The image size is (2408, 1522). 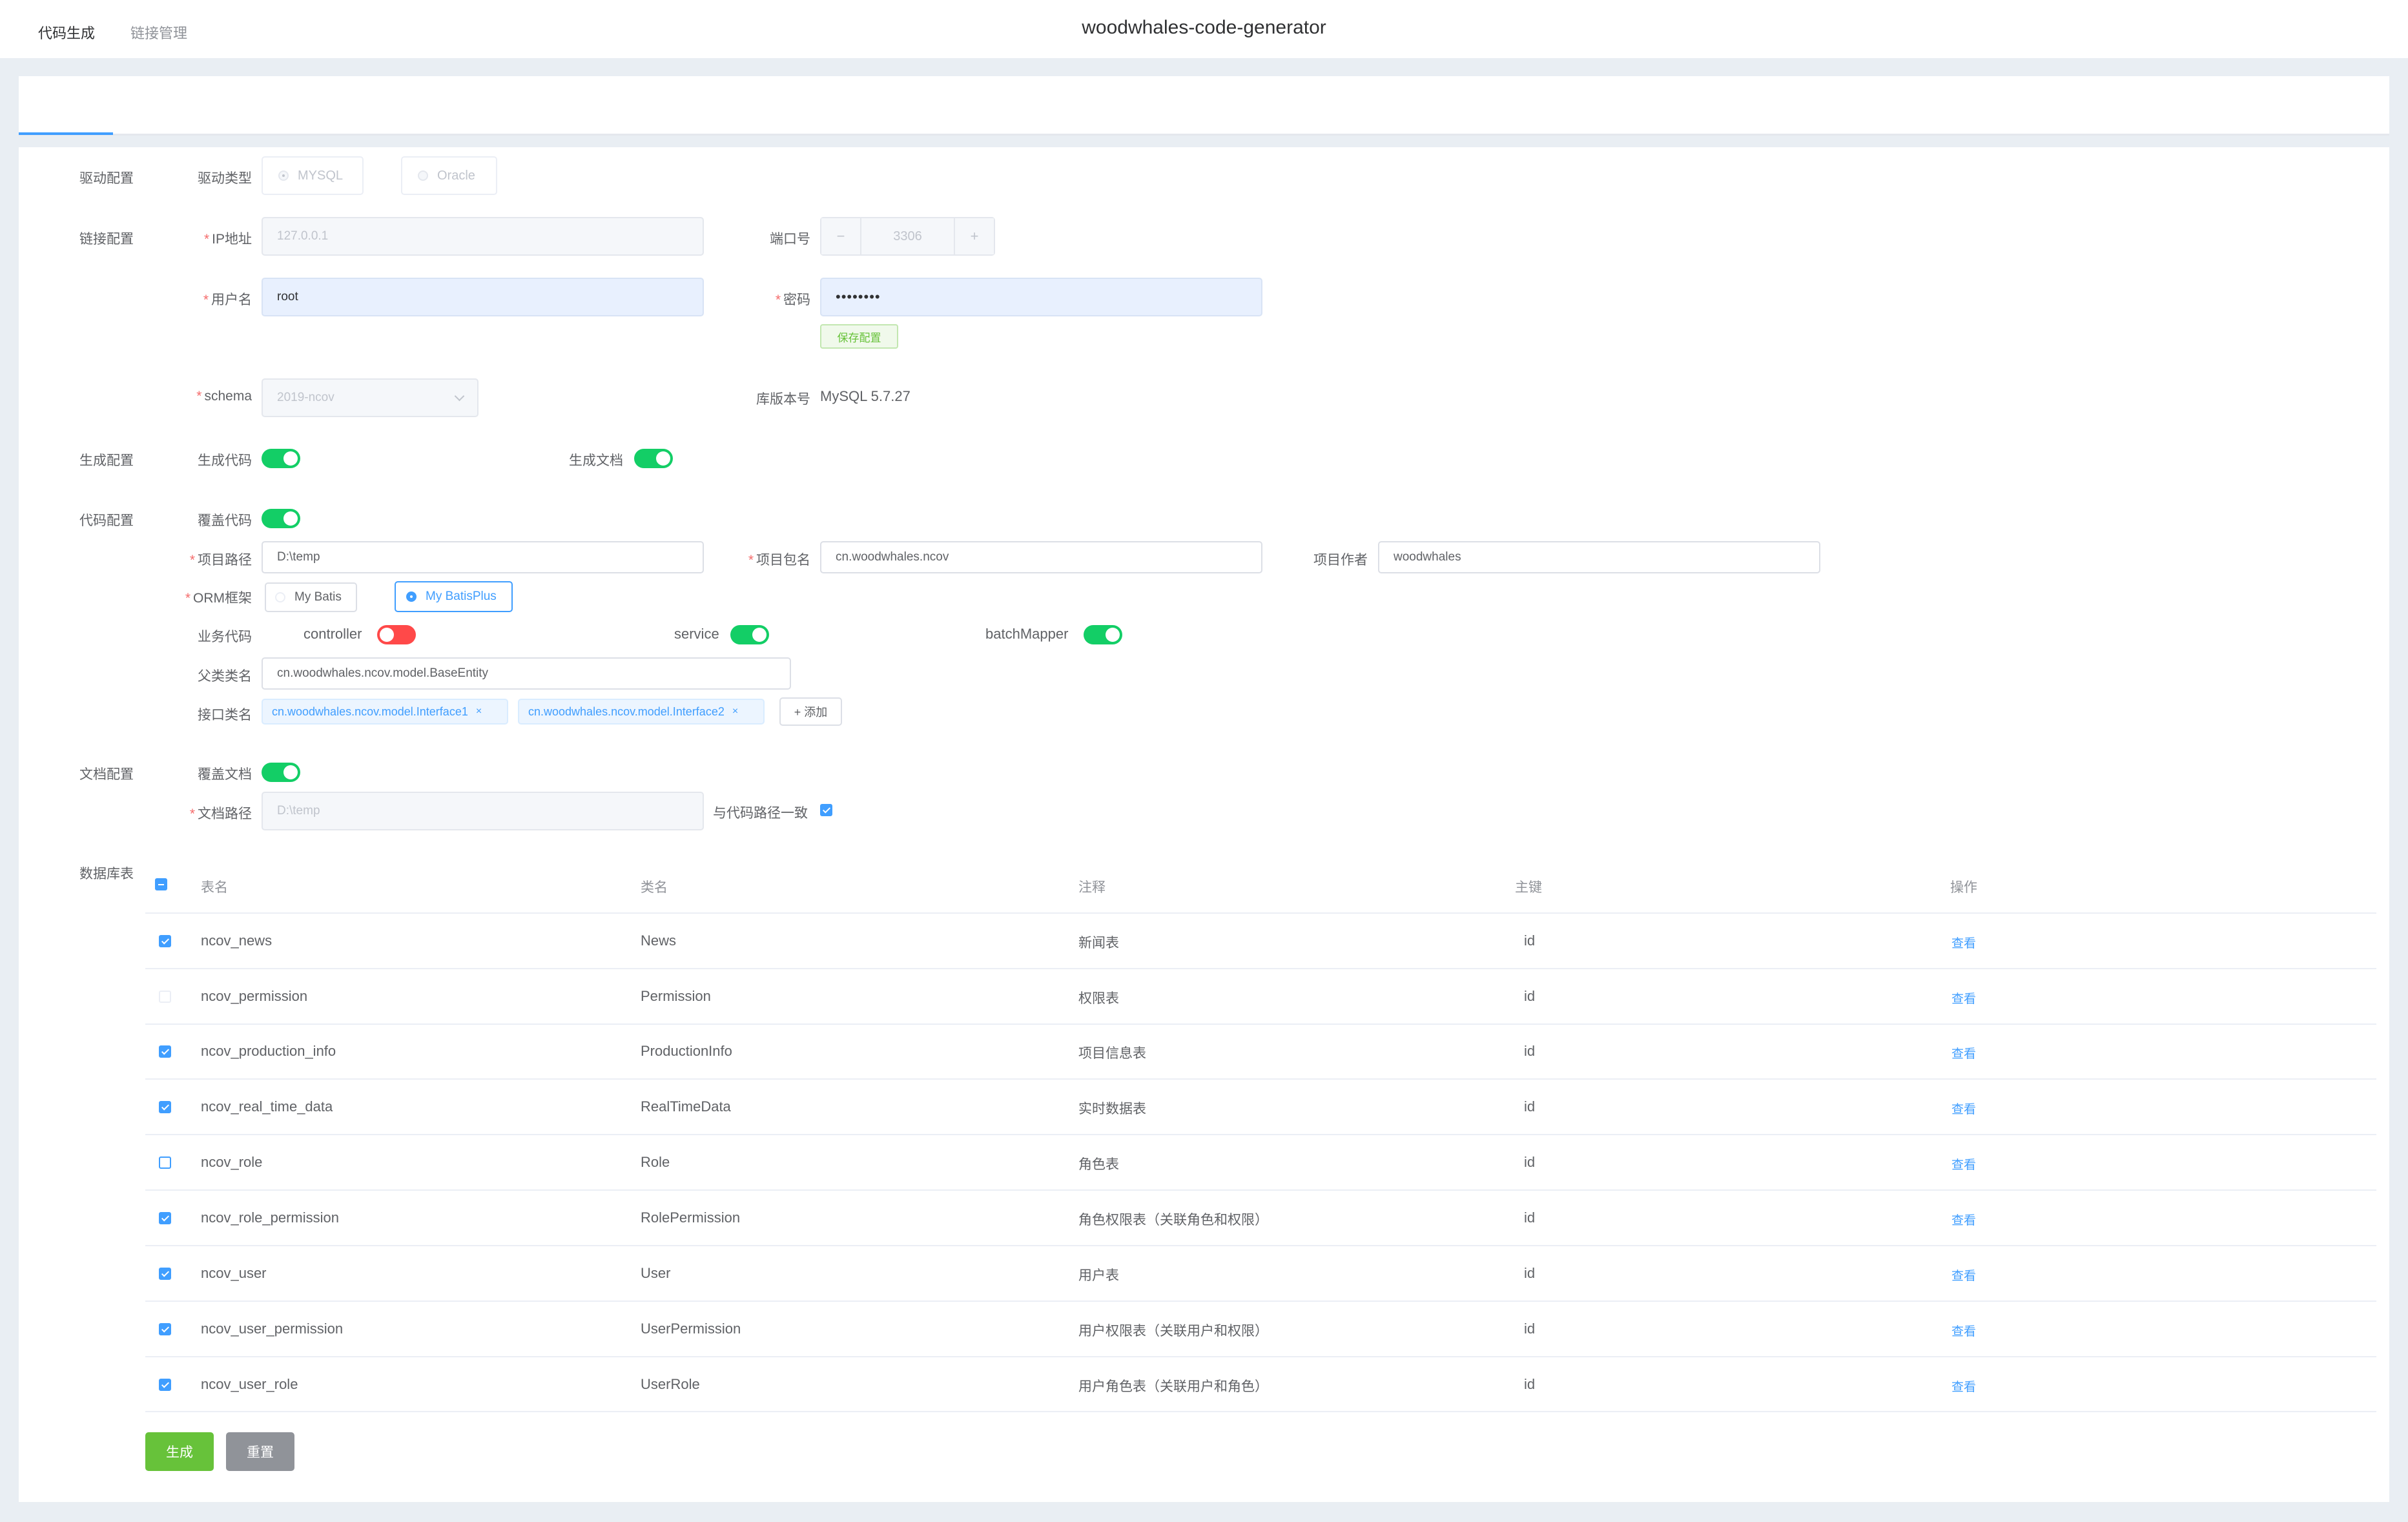 What do you see at coordinates (783, 399) in the screenshot?
I see `db-version-label: 库版本号` at bounding box center [783, 399].